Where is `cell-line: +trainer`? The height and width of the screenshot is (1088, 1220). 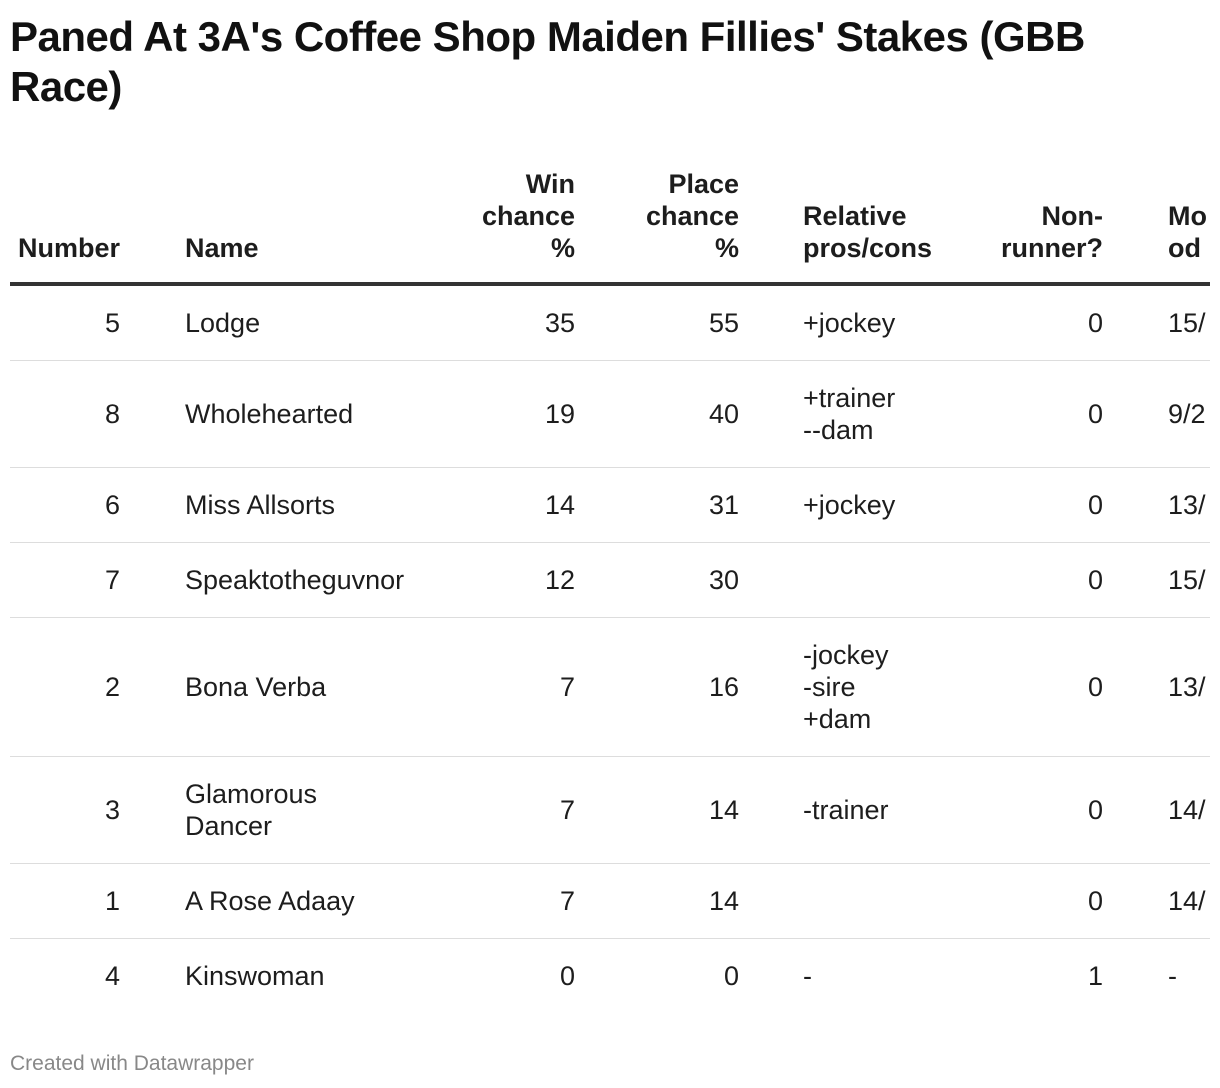 cell-line: +trainer is located at coordinates (849, 398).